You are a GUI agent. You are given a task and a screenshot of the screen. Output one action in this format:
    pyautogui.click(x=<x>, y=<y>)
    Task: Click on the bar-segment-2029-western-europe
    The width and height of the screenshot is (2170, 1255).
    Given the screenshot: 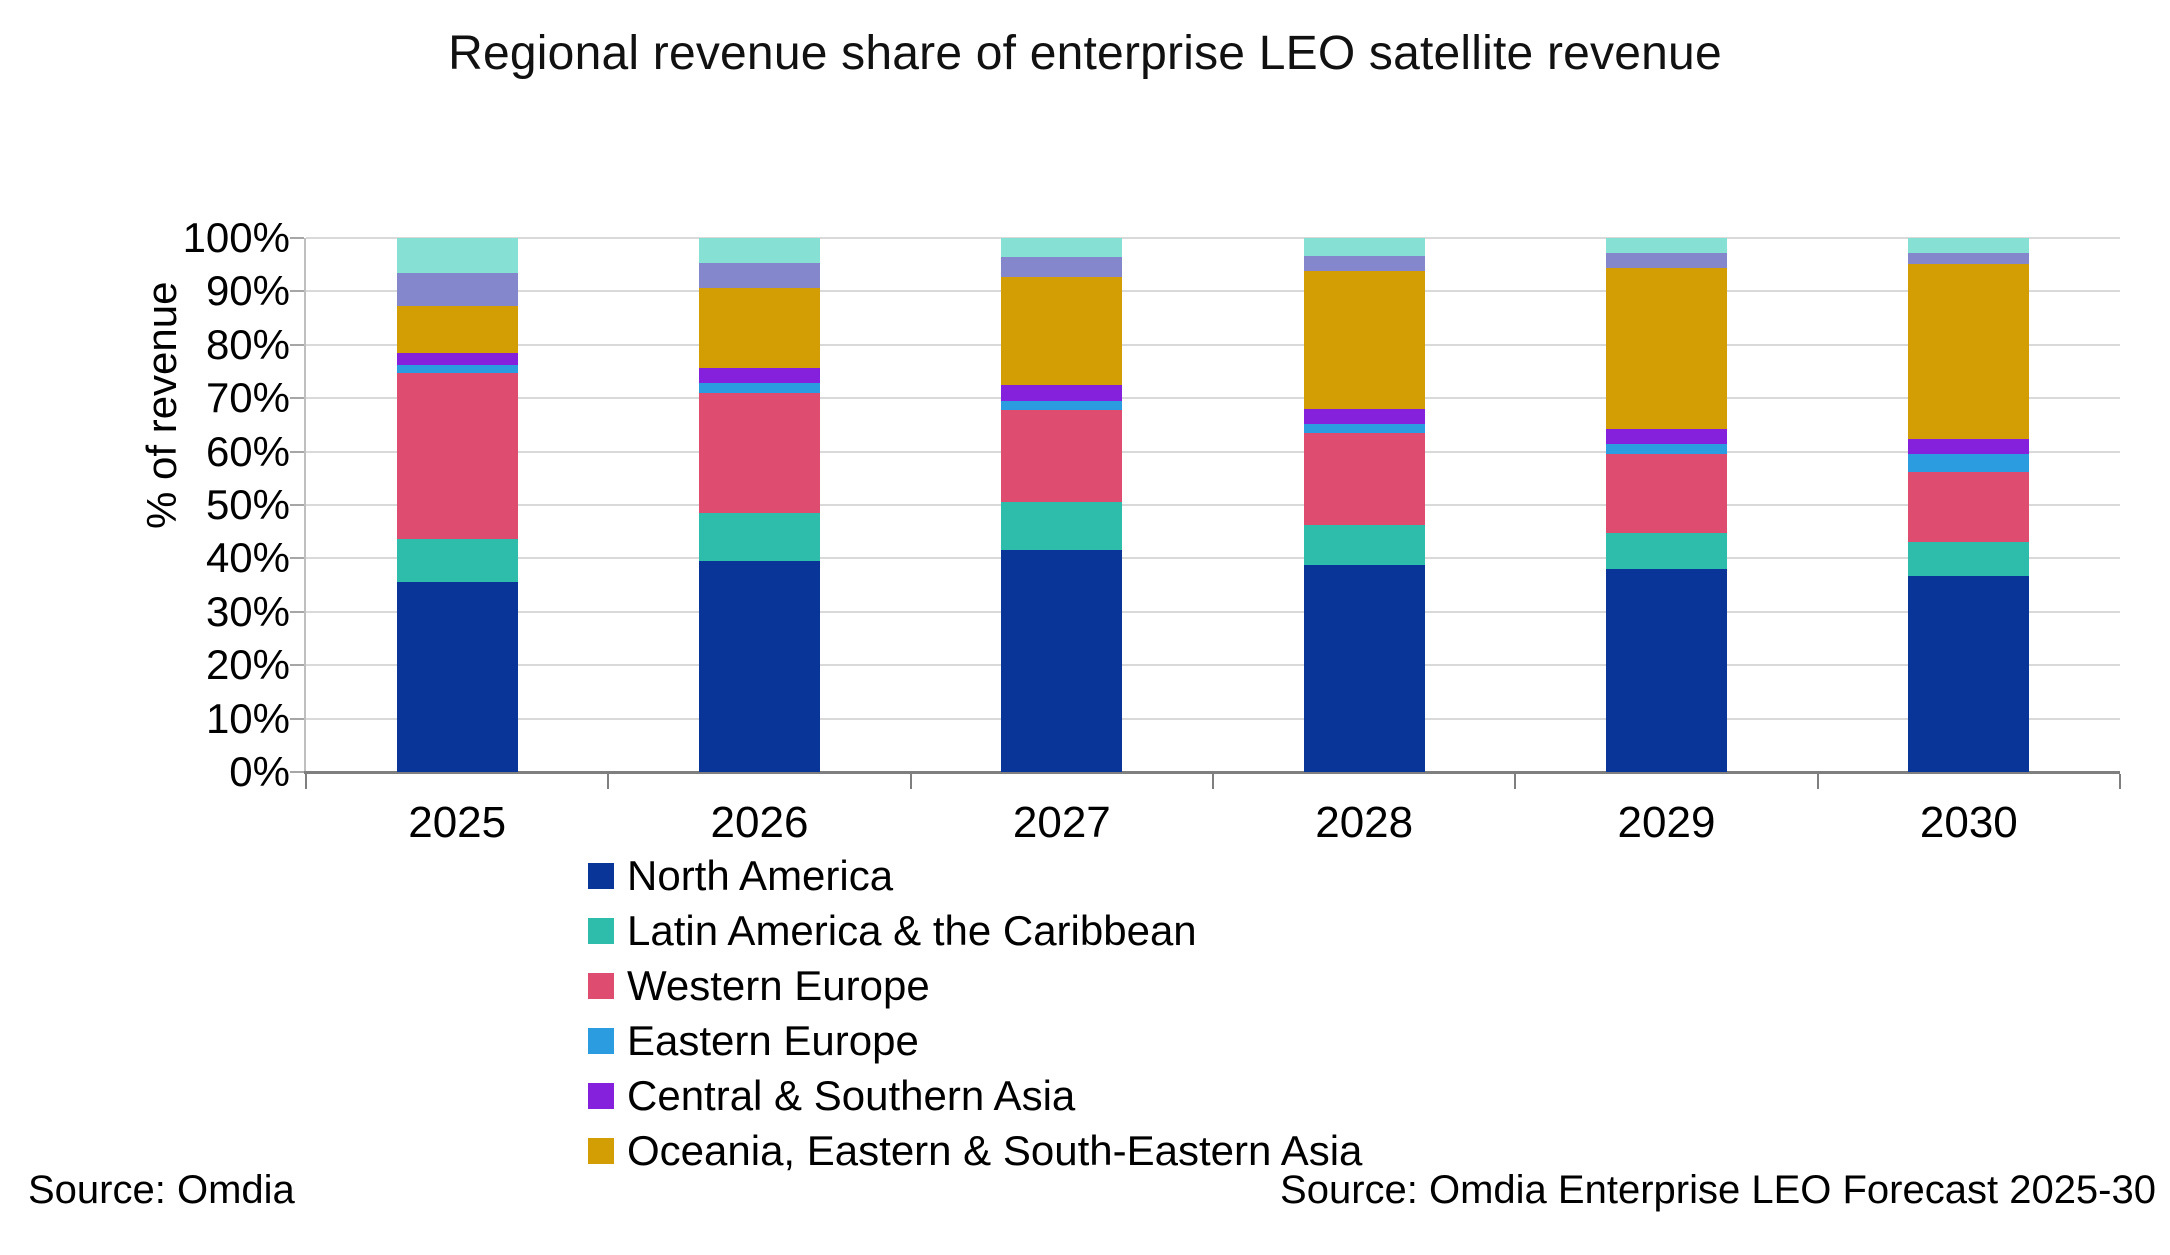 What is the action you would take?
    pyautogui.click(x=1666, y=493)
    